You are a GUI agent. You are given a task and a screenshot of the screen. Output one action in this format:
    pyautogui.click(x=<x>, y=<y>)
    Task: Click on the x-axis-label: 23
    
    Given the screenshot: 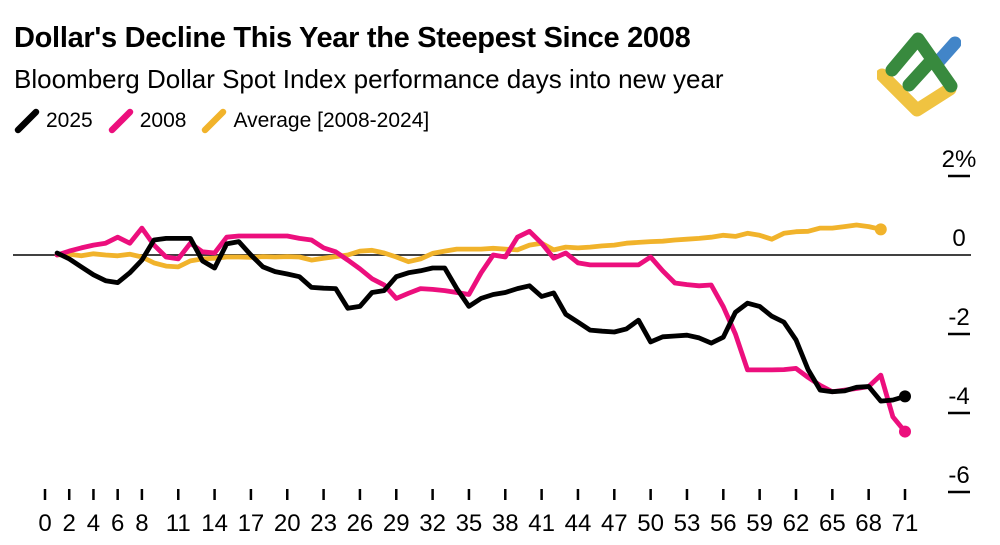 What is the action you would take?
    pyautogui.click(x=323, y=523)
    